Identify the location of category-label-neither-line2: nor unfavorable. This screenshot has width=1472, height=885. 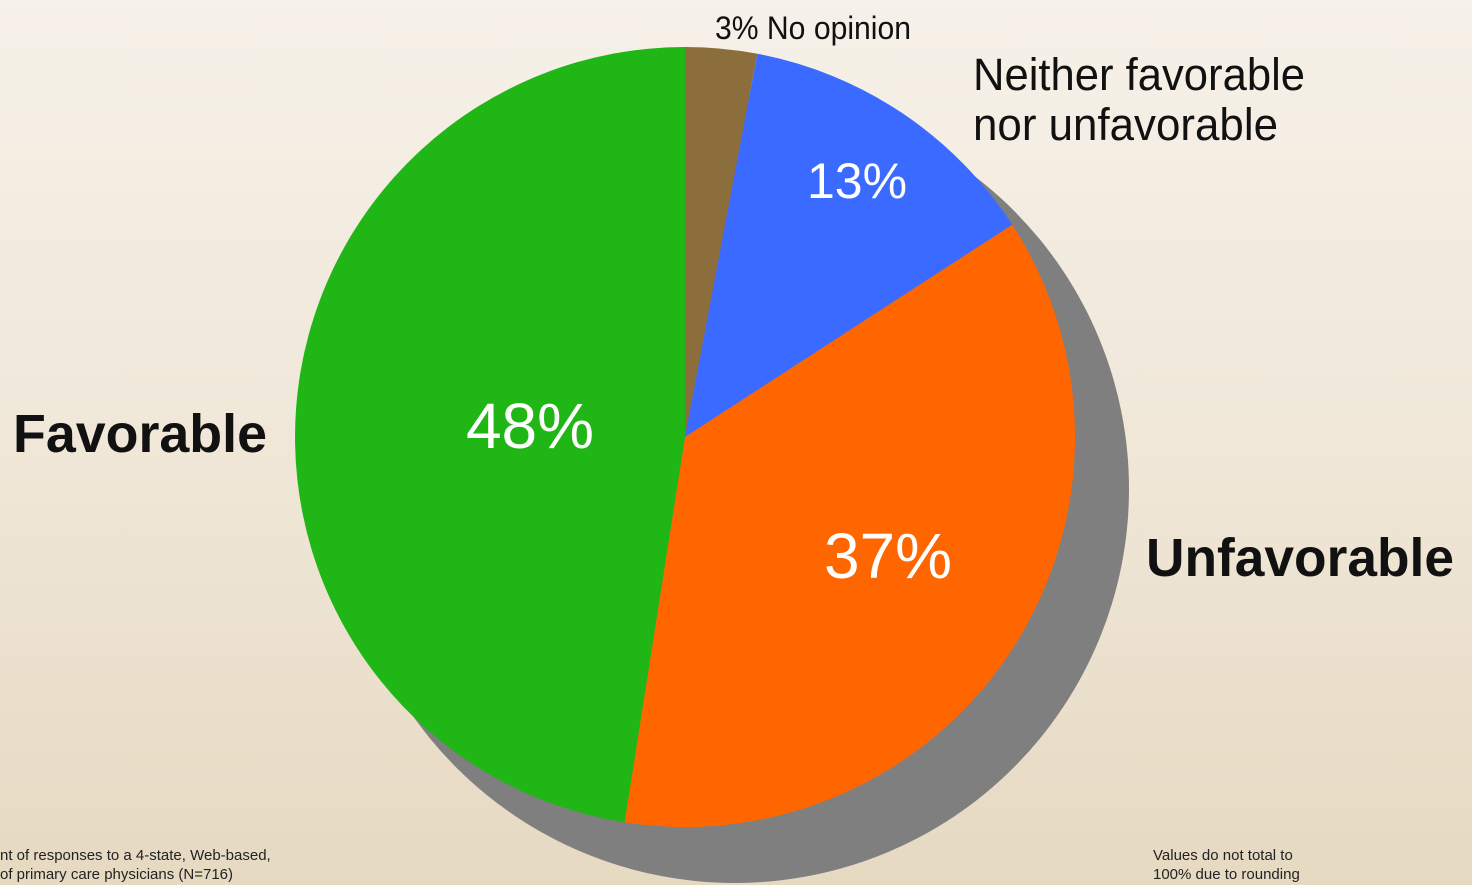
(1125, 124).